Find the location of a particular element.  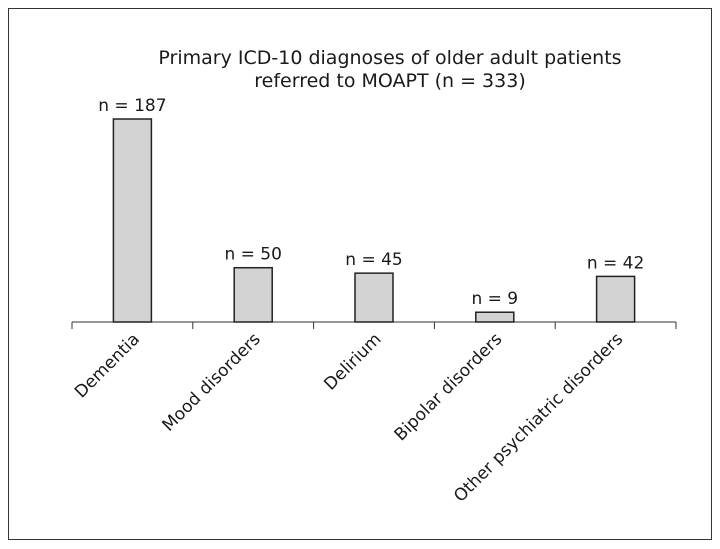

value-label: n = 45 is located at coordinates (373, 260).